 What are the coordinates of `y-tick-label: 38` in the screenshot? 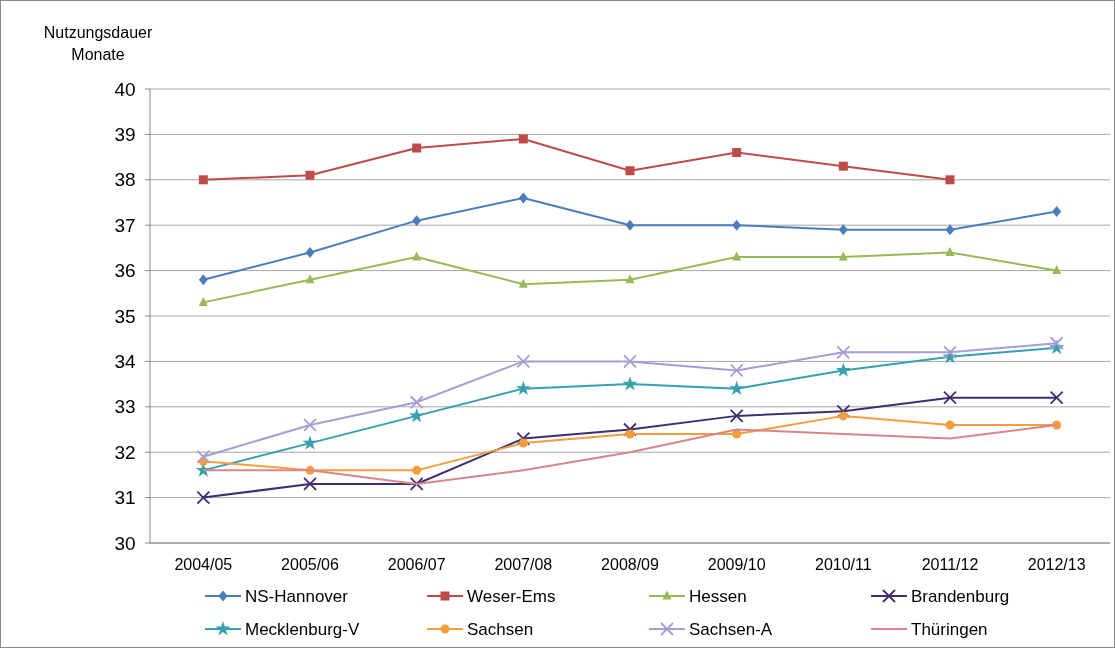 It's located at (125, 180).